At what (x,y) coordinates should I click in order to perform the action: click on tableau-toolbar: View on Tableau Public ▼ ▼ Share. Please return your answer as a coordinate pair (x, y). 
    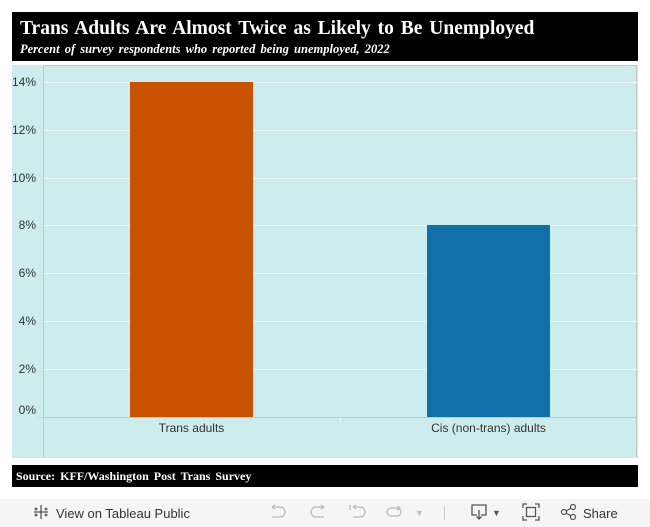
    Looking at the image, I should click on (325, 513).